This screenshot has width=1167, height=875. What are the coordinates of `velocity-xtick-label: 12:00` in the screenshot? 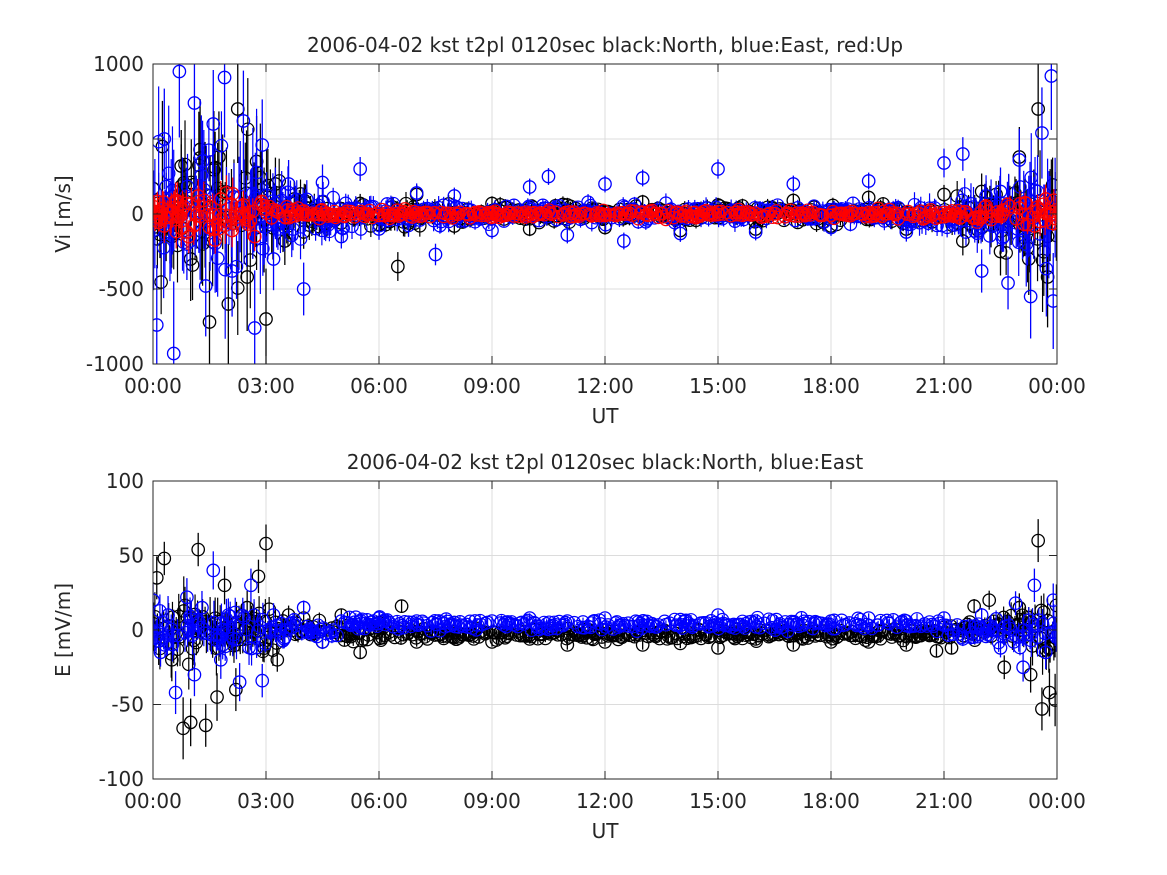 It's located at (605, 386).